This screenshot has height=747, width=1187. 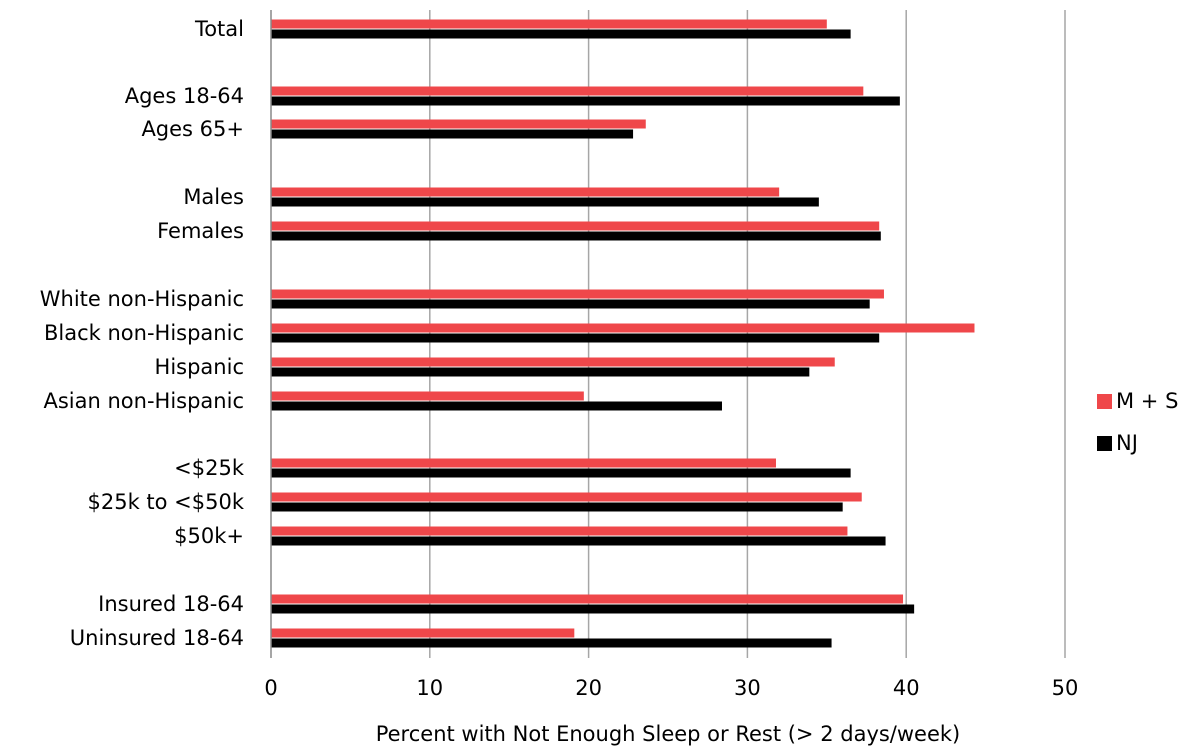 What do you see at coordinates (165, 502) in the screenshot?
I see `category-label: $25k to <$50k` at bounding box center [165, 502].